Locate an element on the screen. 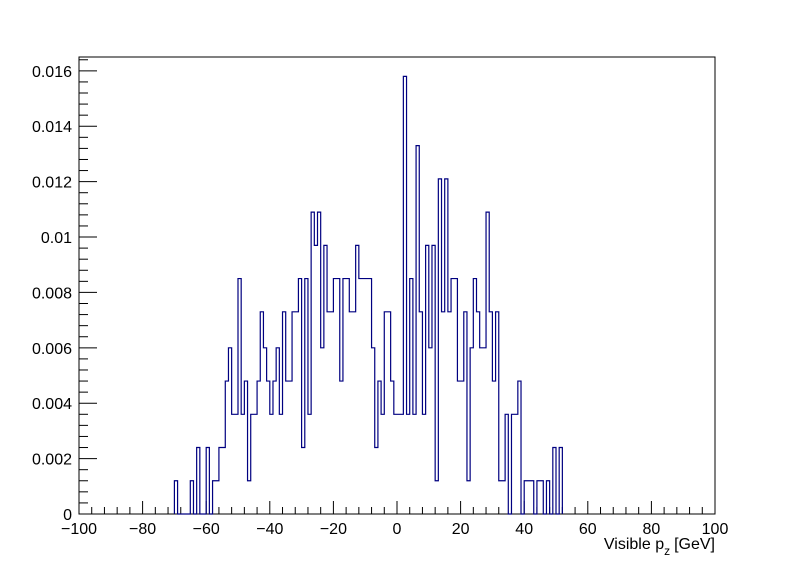  y-tick-label: 0.004 is located at coordinates (52, 404).